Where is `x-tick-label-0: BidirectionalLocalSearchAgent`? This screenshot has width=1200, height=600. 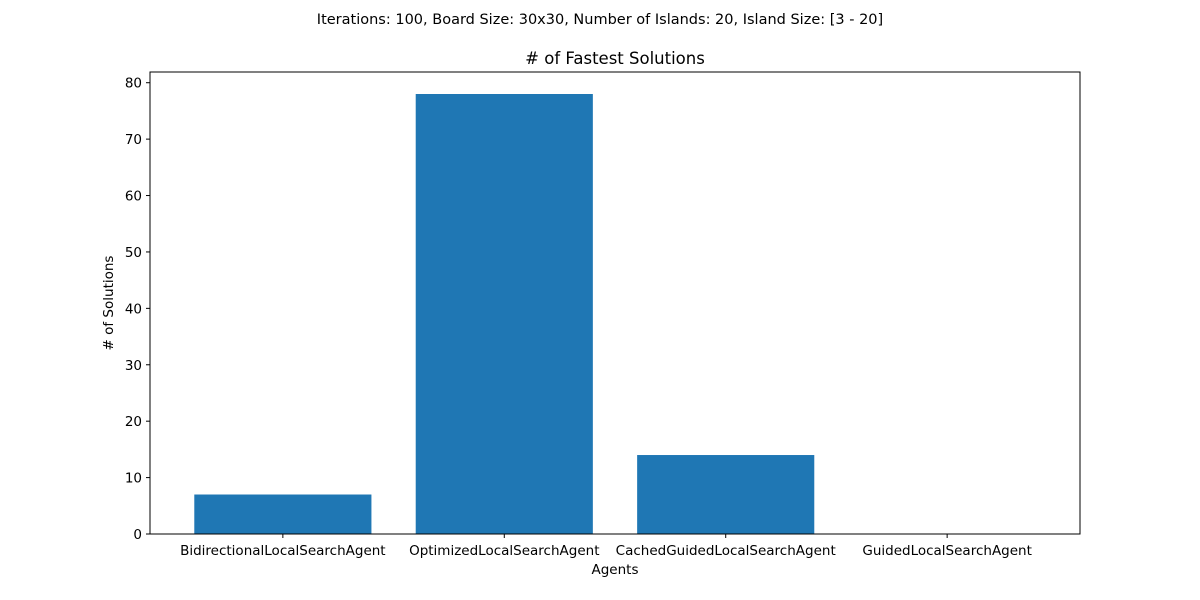
x-tick-label-0: BidirectionalLocalSearchAgent is located at coordinates (283, 551).